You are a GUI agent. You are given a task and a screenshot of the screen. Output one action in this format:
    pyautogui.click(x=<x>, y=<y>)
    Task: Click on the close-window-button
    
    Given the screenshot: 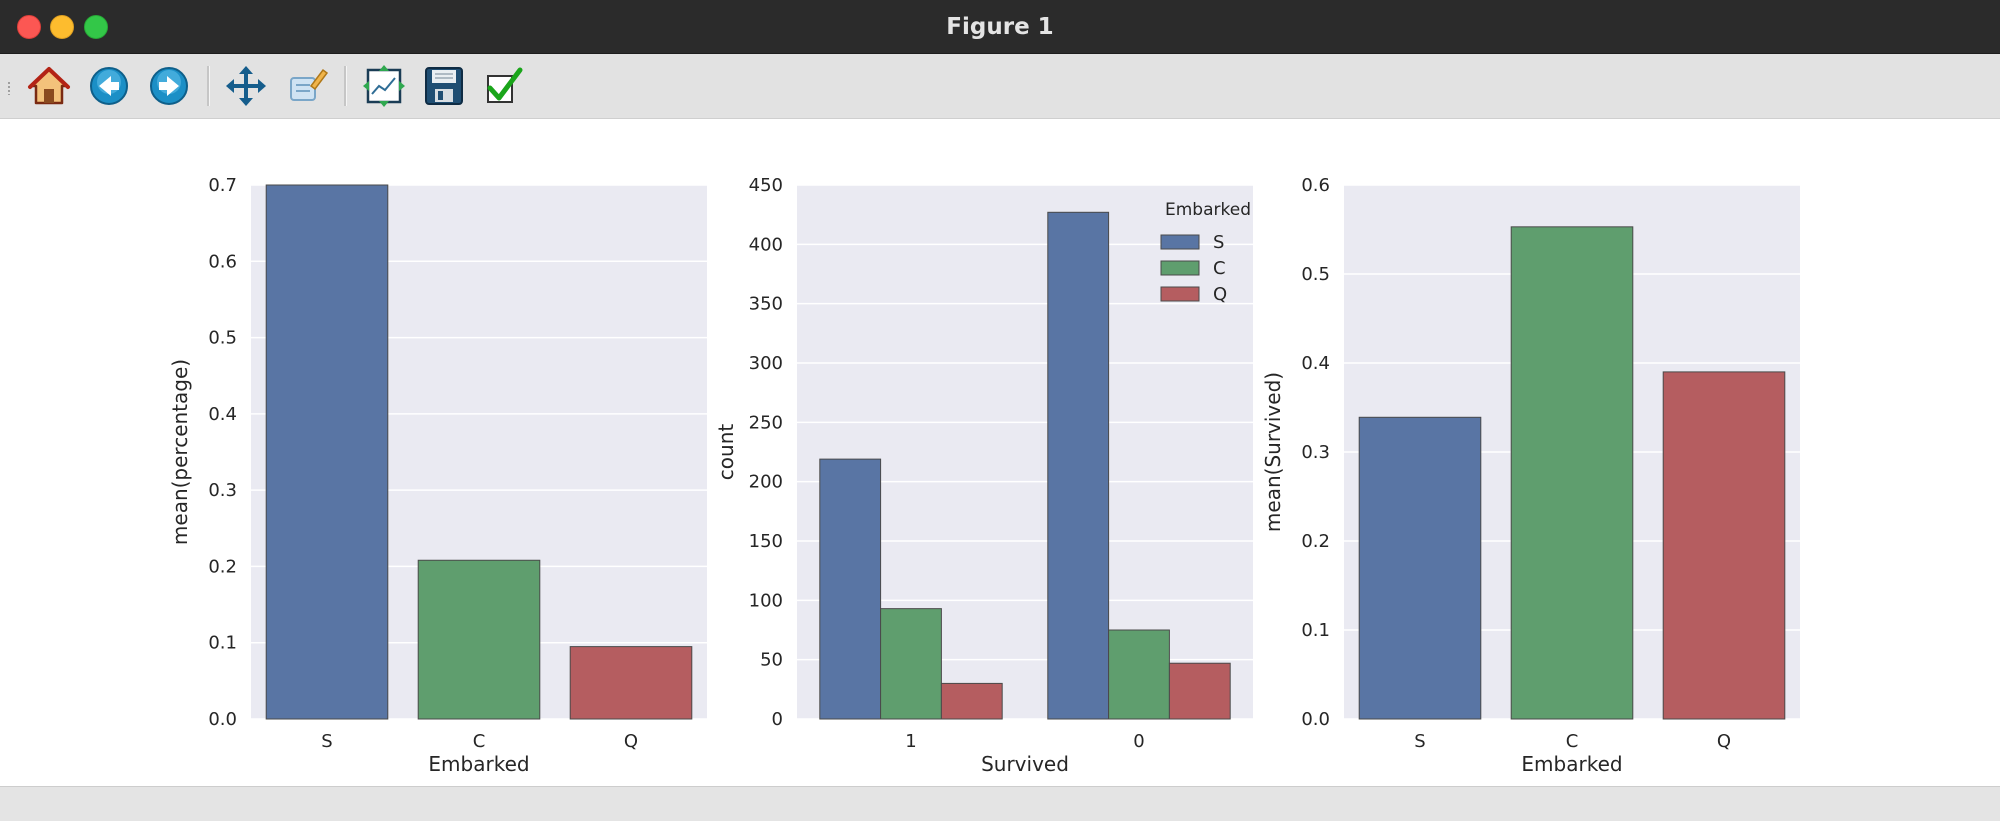 What is the action you would take?
    pyautogui.click(x=29, y=27)
    